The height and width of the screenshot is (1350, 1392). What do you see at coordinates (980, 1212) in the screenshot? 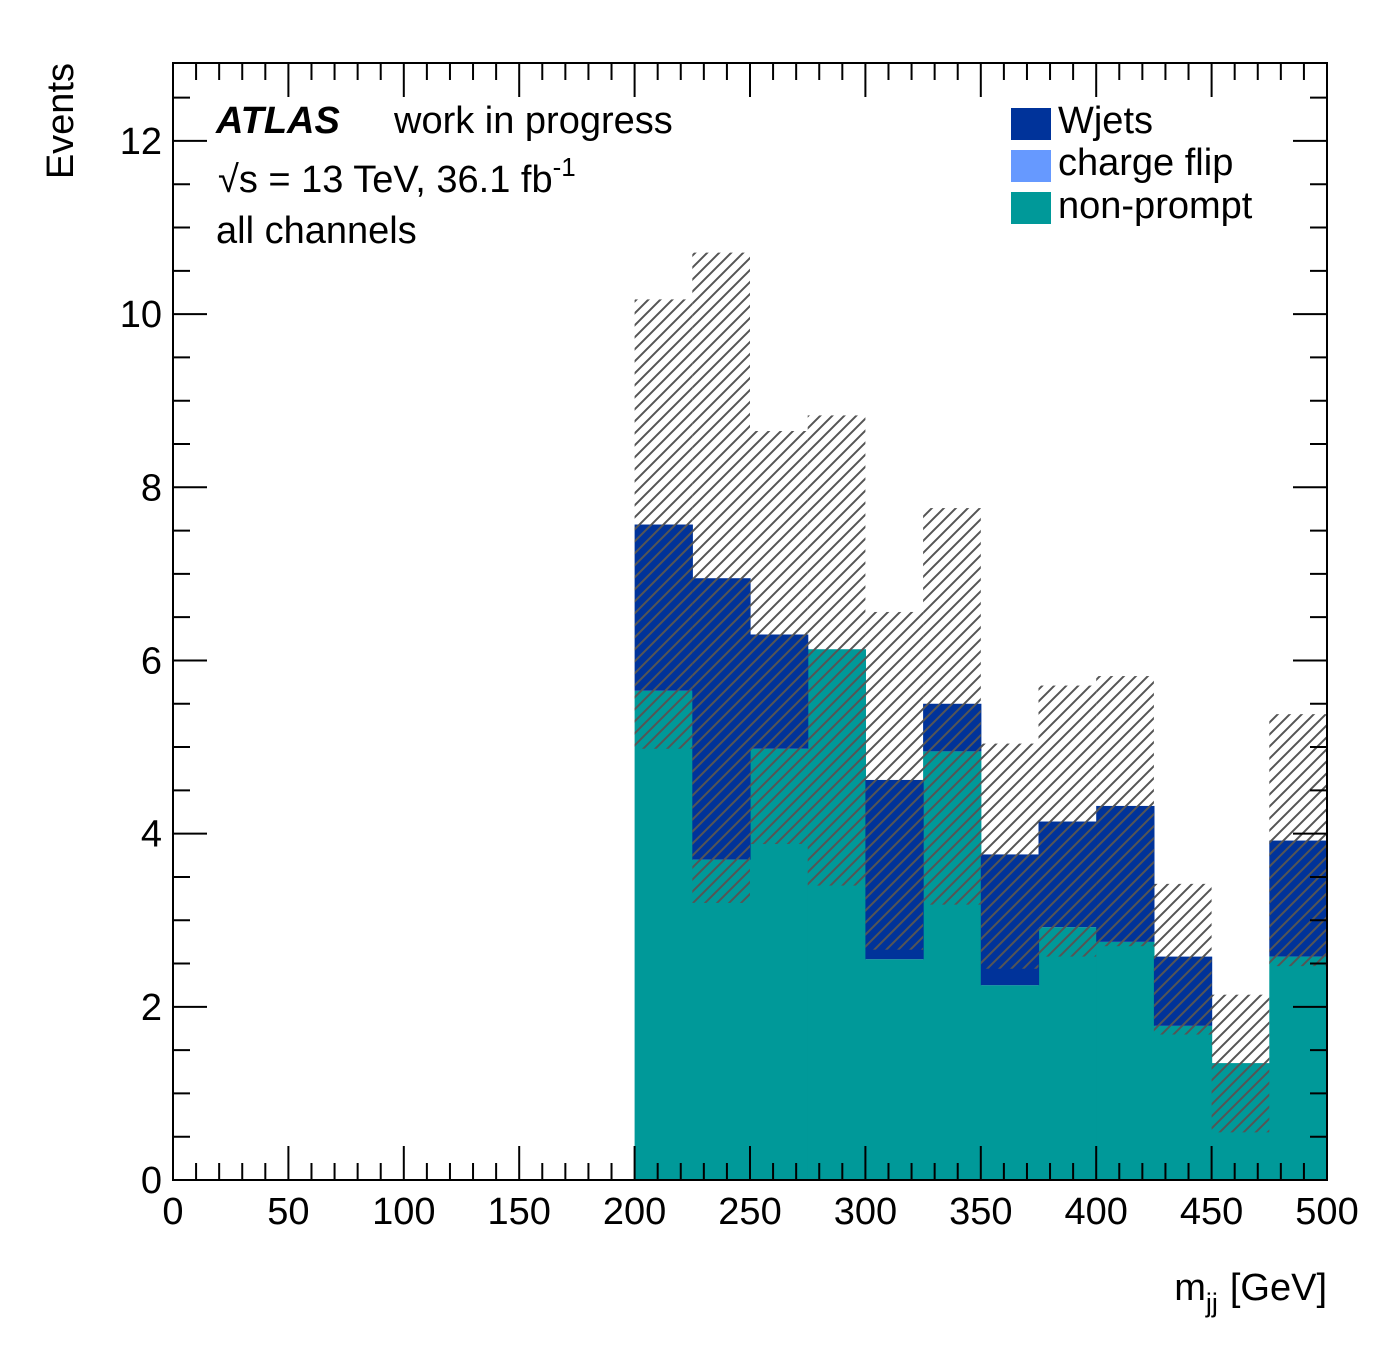
I see `x-tick-label: 350` at bounding box center [980, 1212].